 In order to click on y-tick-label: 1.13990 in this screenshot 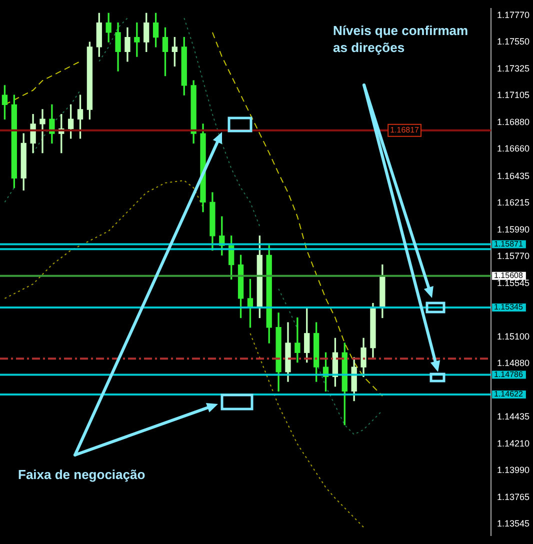, I will do `click(513, 470)`.